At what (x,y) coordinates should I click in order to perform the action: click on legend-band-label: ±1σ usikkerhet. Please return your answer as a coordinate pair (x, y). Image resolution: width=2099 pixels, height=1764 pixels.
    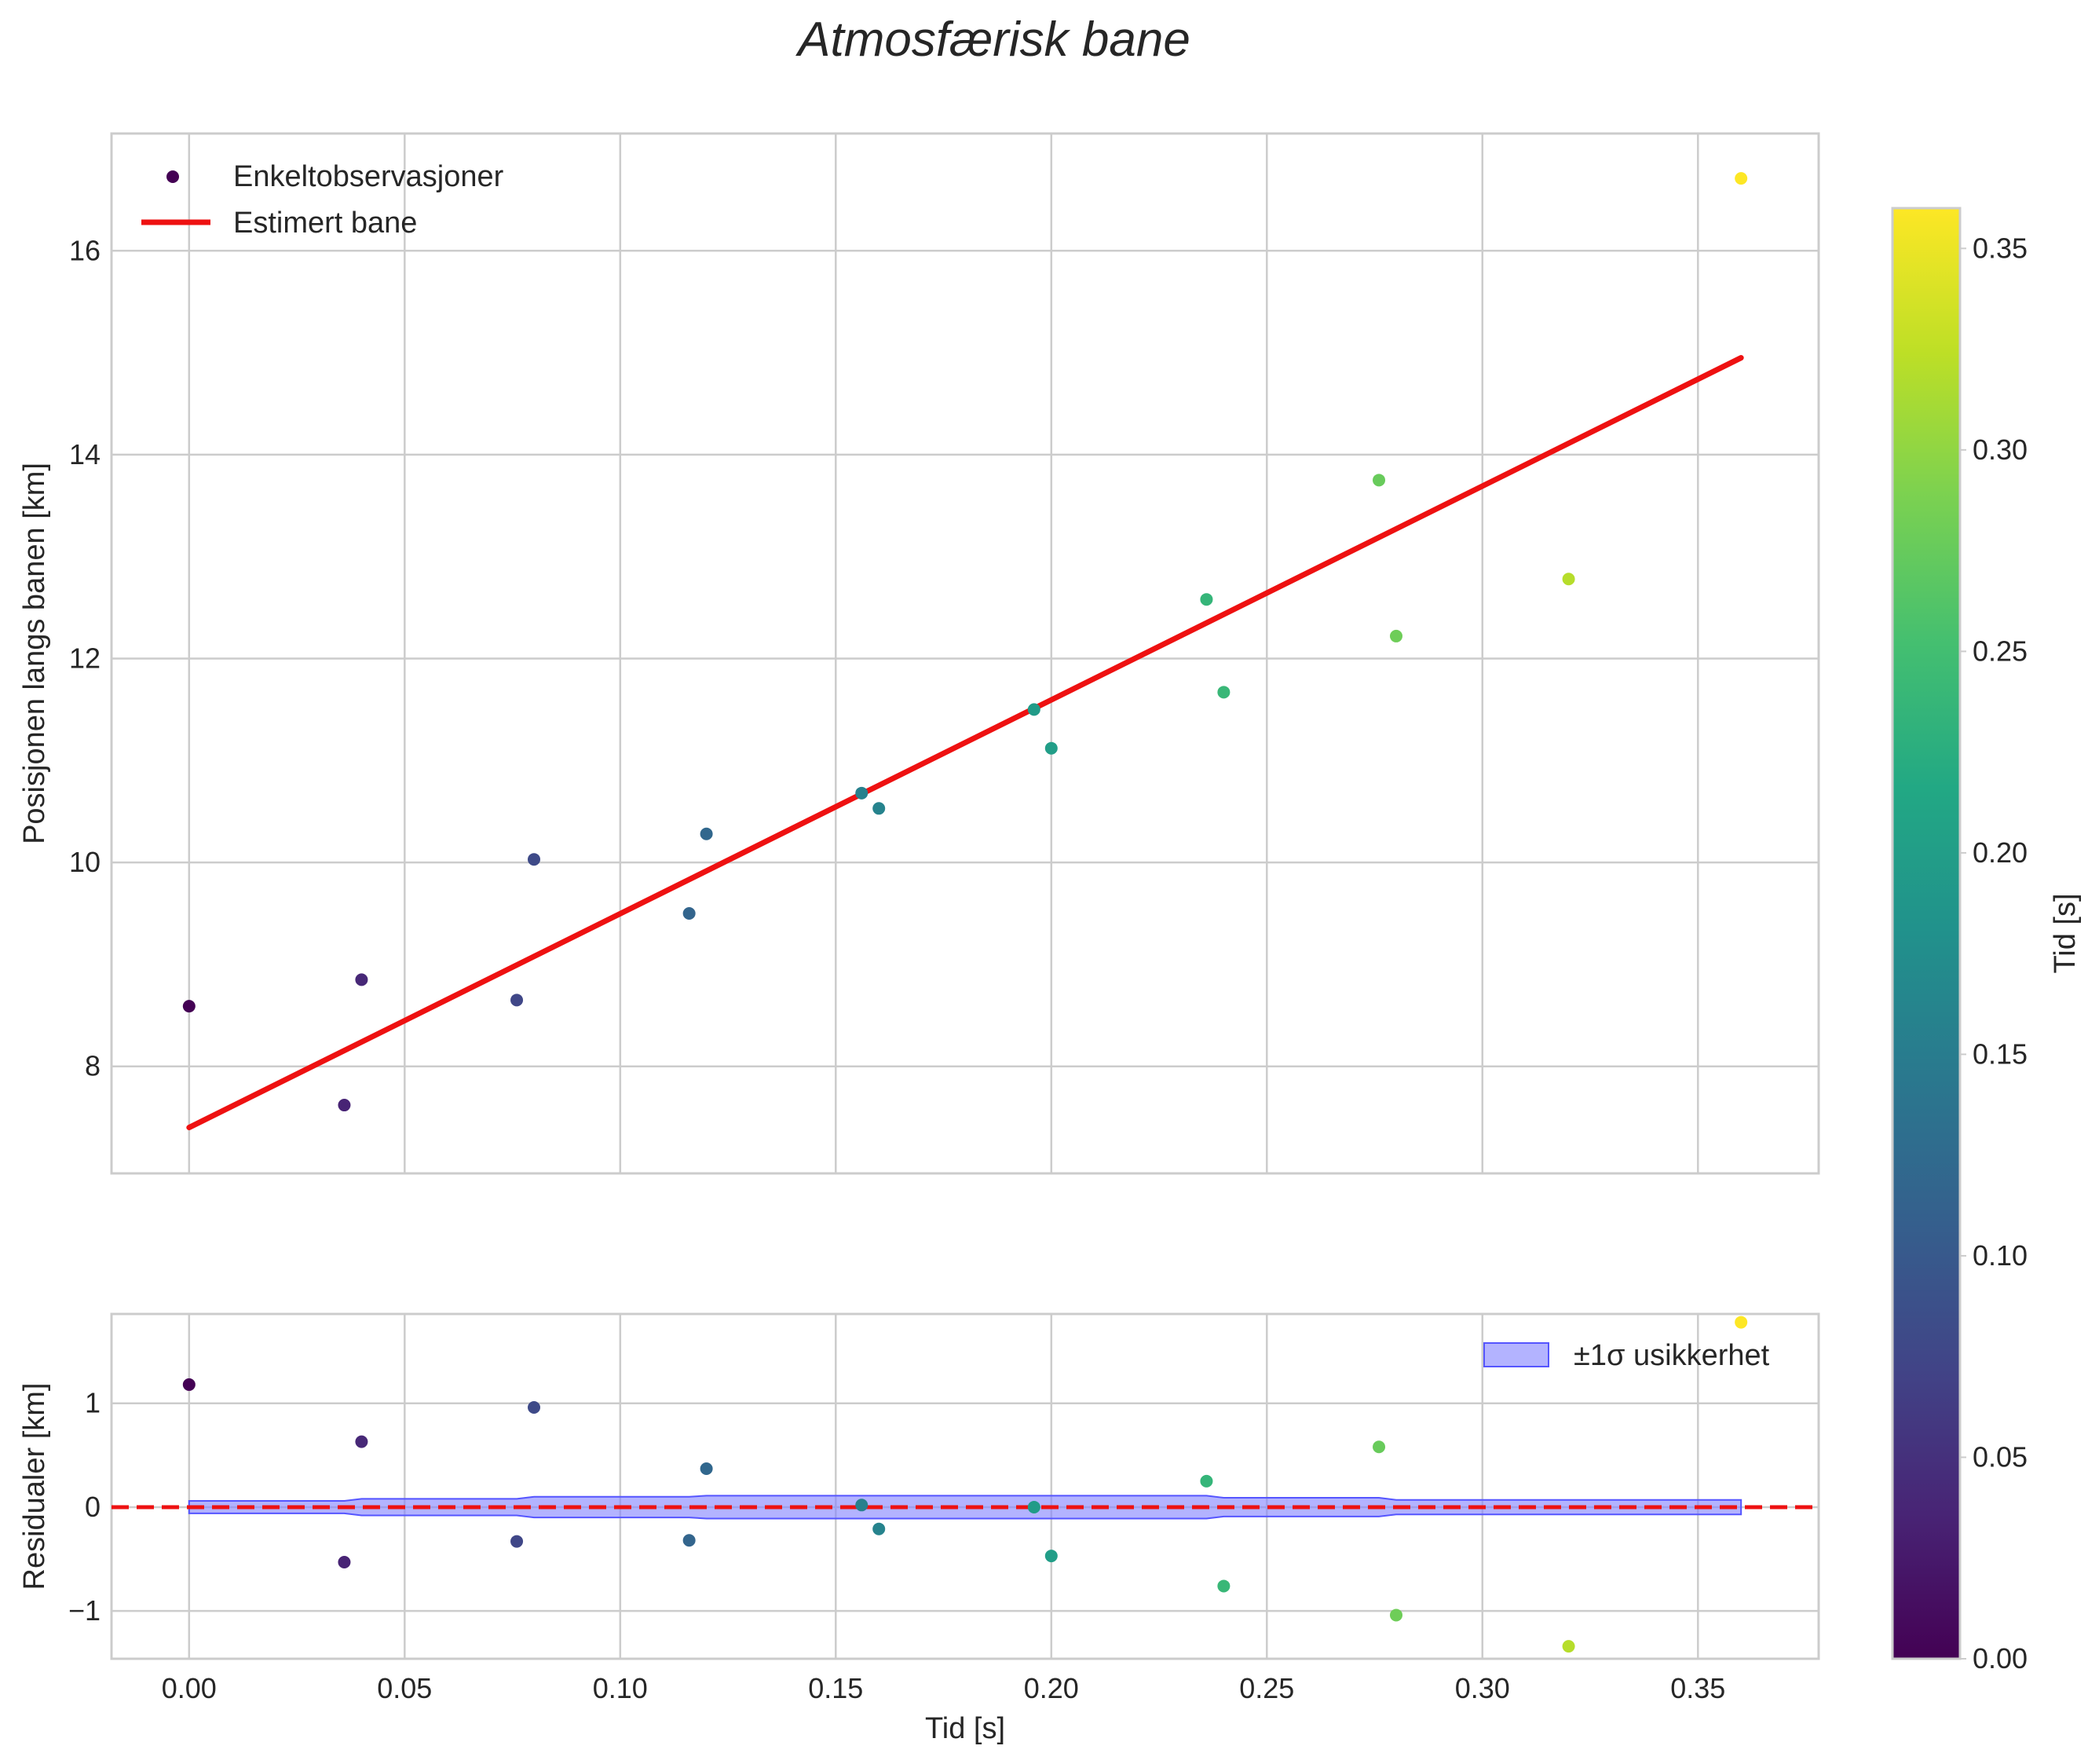
    Looking at the image, I should click on (1672, 1356).